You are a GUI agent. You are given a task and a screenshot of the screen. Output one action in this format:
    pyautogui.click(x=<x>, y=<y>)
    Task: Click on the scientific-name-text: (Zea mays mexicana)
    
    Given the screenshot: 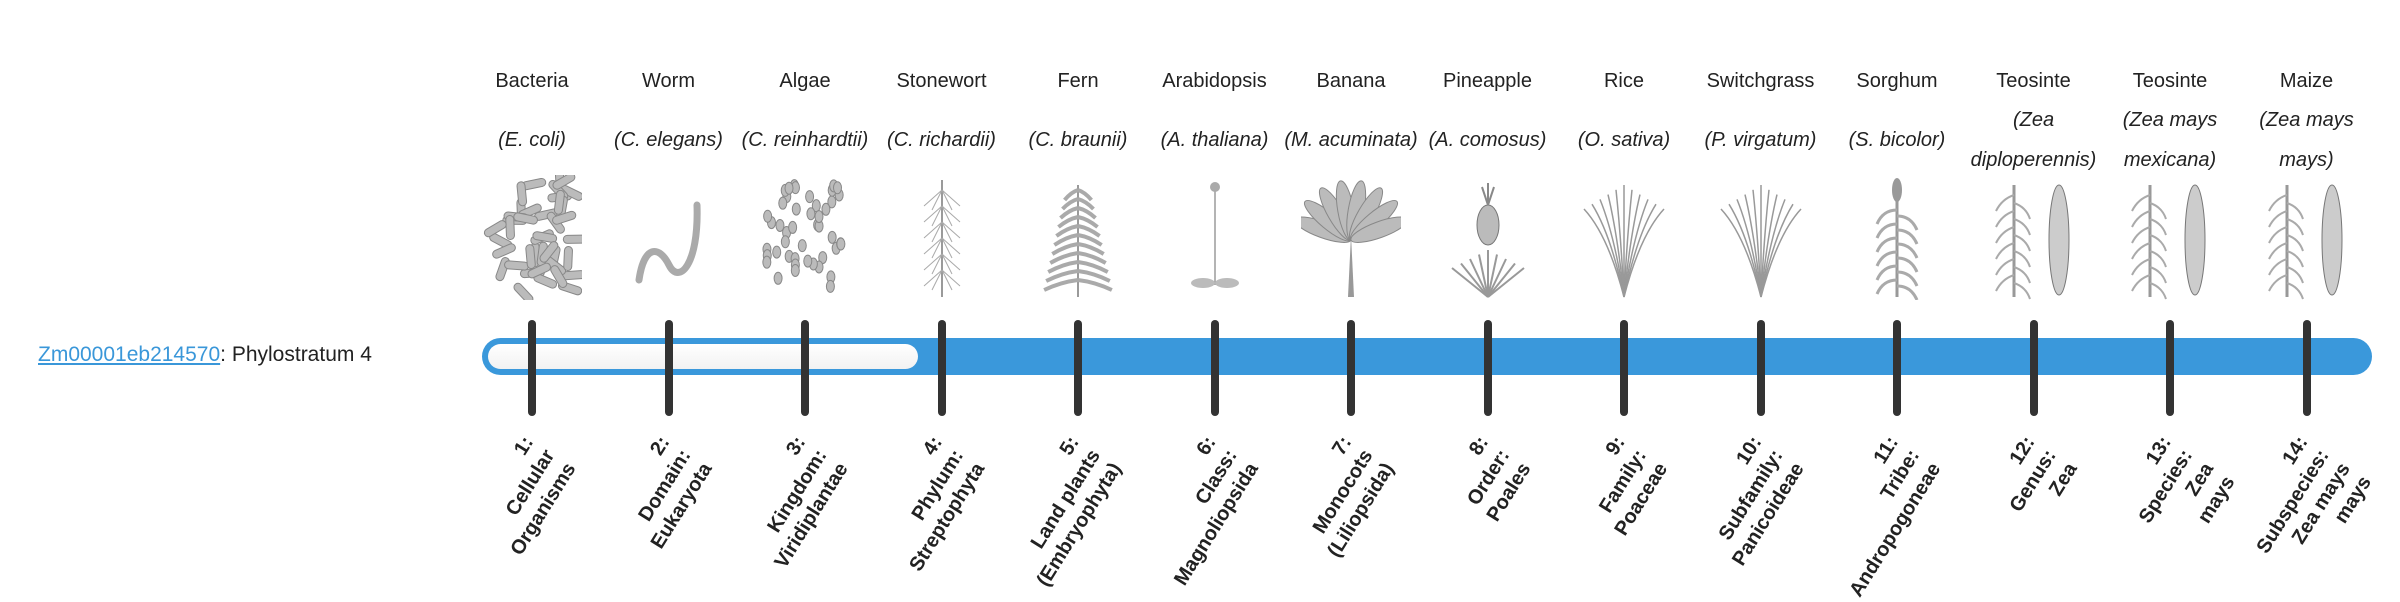 What is the action you would take?
    pyautogui.click(x=2170, y=140)
    